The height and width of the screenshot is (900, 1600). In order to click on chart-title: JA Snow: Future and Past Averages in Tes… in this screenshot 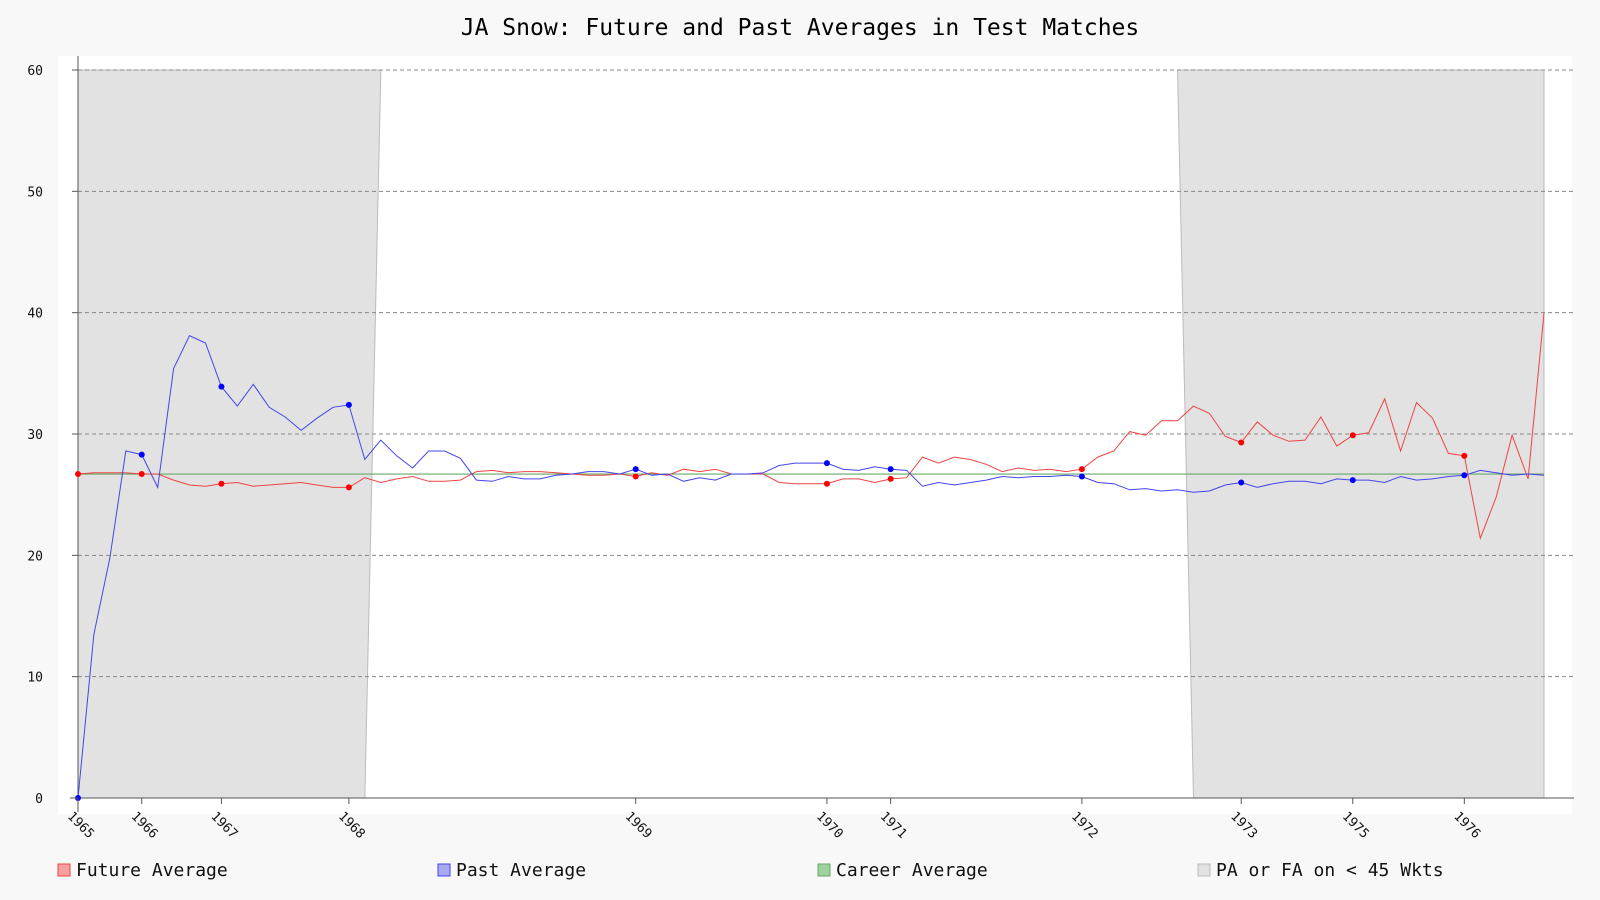, I will do `click(800, 28)`.